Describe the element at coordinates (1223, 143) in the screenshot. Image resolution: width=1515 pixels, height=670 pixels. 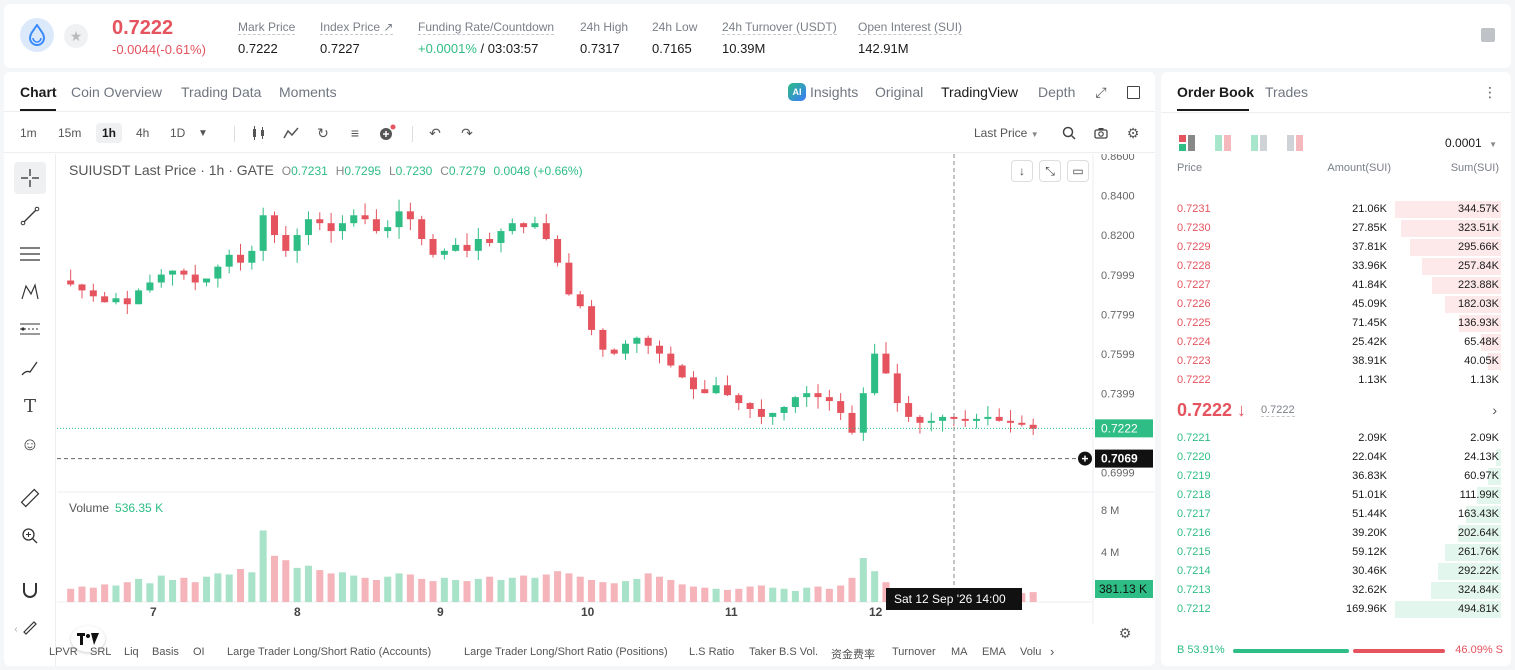
I see `view-variant-icon` at that location.